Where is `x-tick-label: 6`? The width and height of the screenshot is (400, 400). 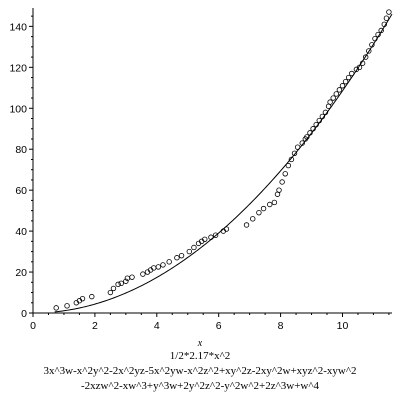
x-tick-label: 6 is located at coordinates (219, 326).